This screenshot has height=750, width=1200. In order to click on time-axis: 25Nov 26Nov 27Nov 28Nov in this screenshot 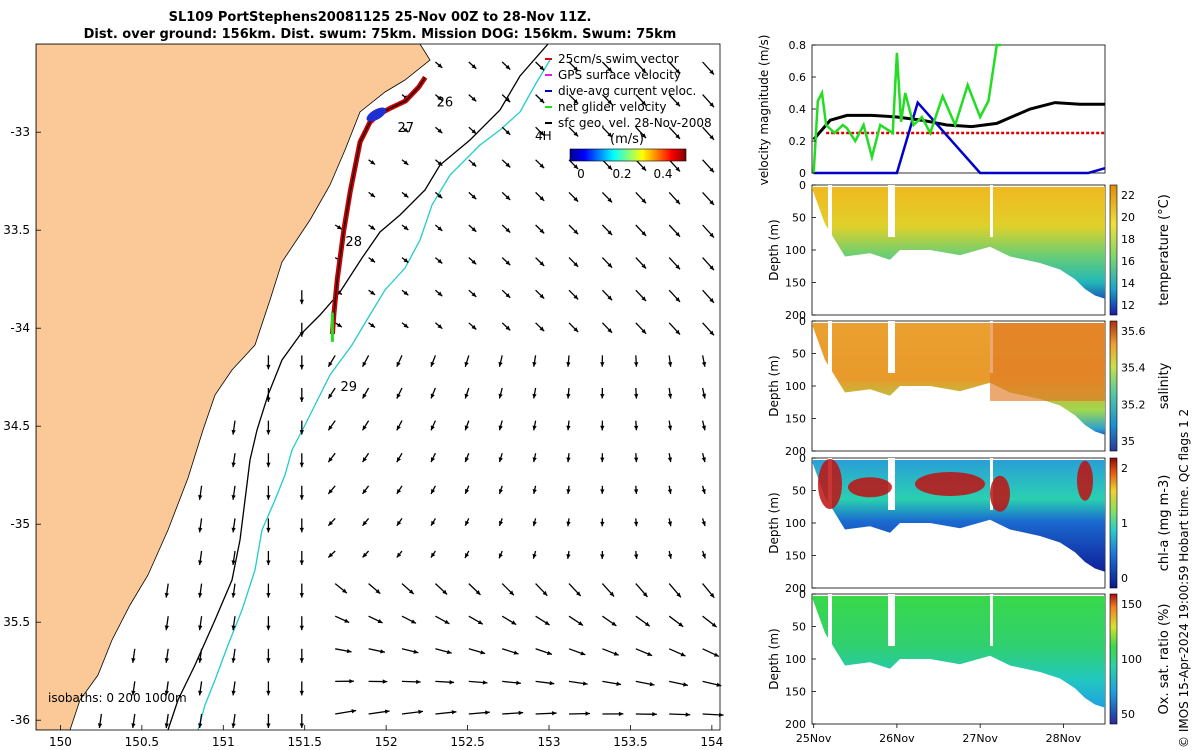, I will do `click(939, 734)`.